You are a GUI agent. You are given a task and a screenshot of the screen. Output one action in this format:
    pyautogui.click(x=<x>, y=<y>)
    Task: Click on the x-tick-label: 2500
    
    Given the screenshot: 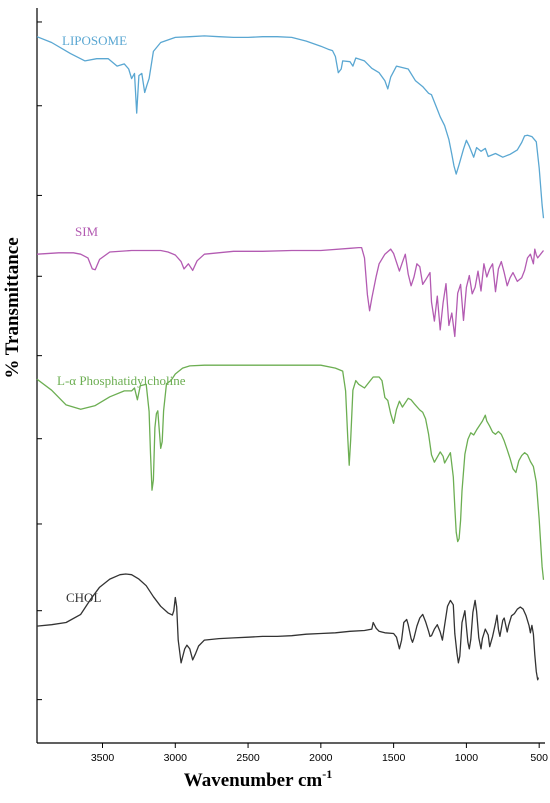 What is the action you would take?
    pyautogui.click(x=248, y=758)
    